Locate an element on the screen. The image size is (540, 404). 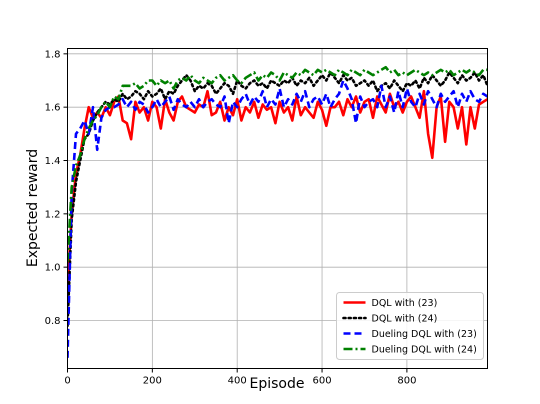
legend-label: DQL with (24) is located at coordinates (405, 319).